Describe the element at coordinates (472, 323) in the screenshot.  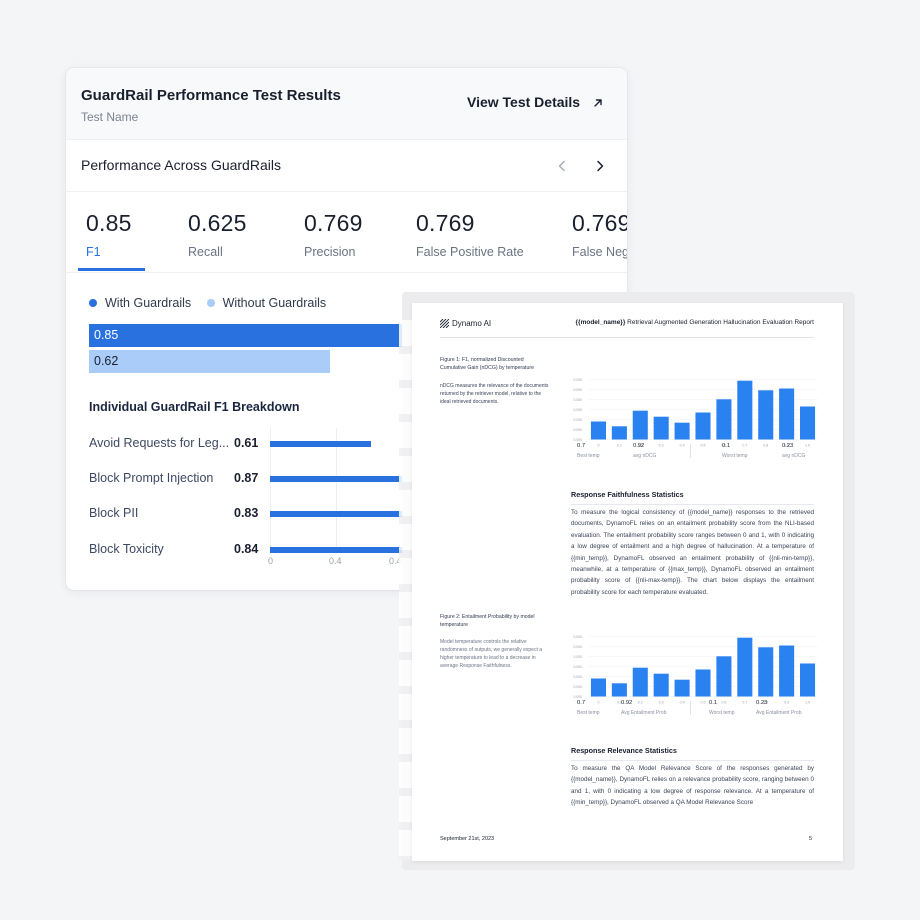
I see `brand-name: Dynamo AI` at that location.